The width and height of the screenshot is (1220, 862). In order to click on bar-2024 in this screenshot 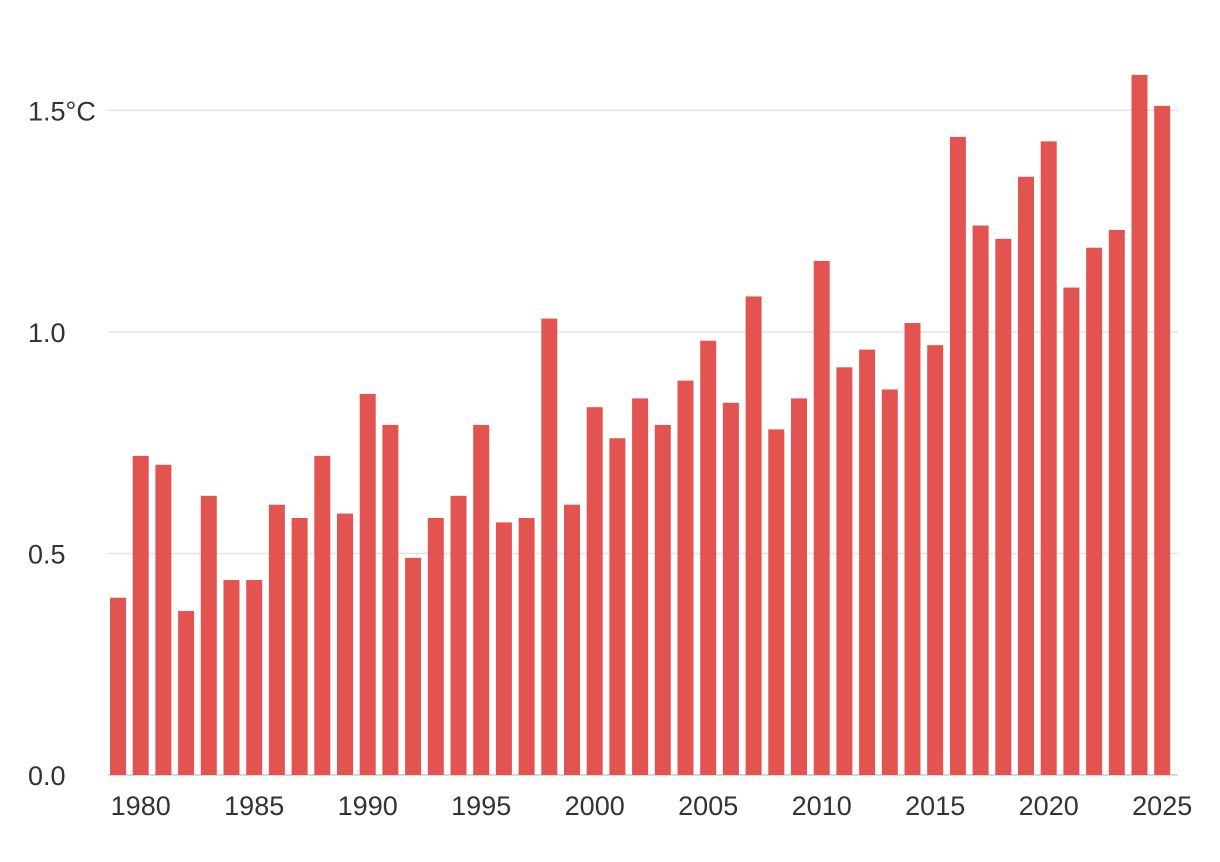, I will do `click(1139, 425)`.